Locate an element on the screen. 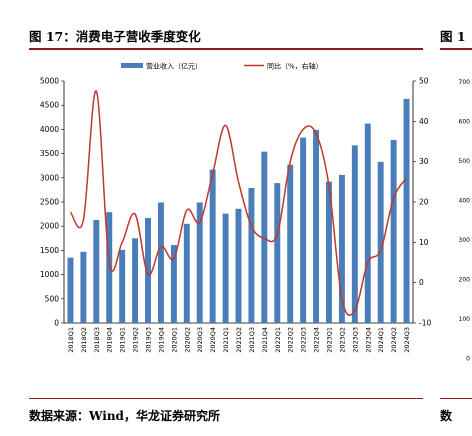  x-tick-label: 2022Q1 is located at coordinates (278, 340).